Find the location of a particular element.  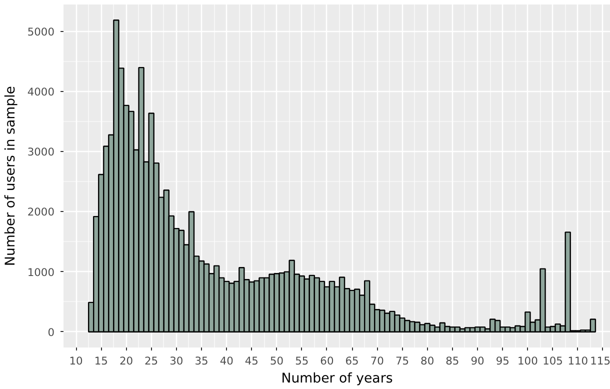

x-tick-label: 115 is located at coordinates (600, 361).